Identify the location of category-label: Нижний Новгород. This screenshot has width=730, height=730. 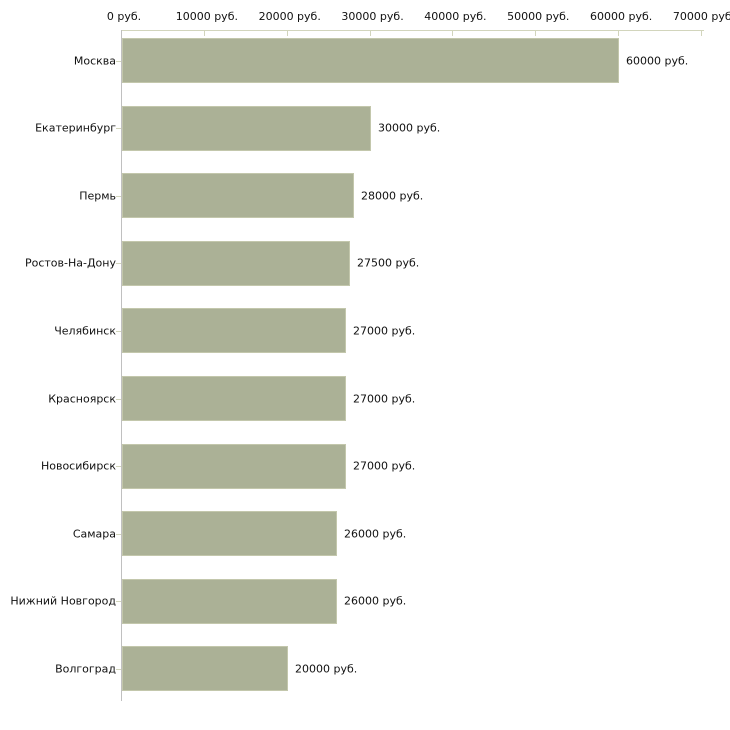
(63, 601).